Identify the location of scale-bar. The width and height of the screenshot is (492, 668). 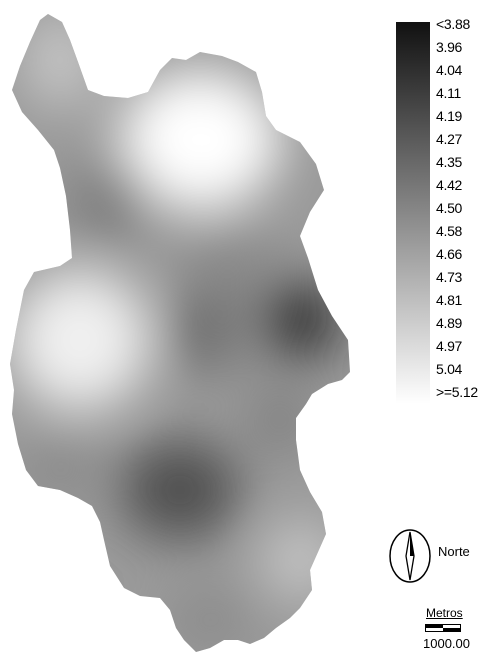
(443, 628).